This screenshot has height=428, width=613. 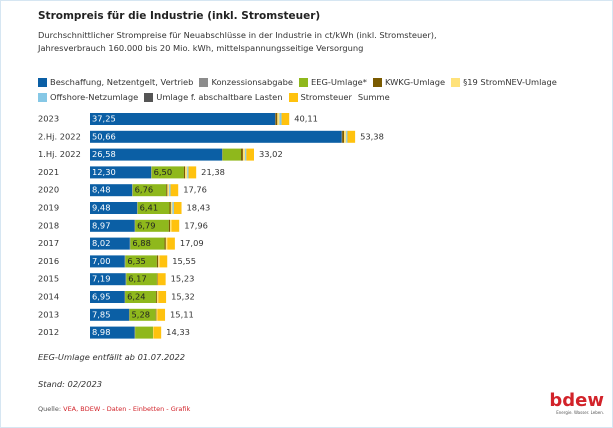 What do you see at coordinates (101, 279) in the screenshot?
I see `data-label: 7,19` at bounding box center [101, 279].